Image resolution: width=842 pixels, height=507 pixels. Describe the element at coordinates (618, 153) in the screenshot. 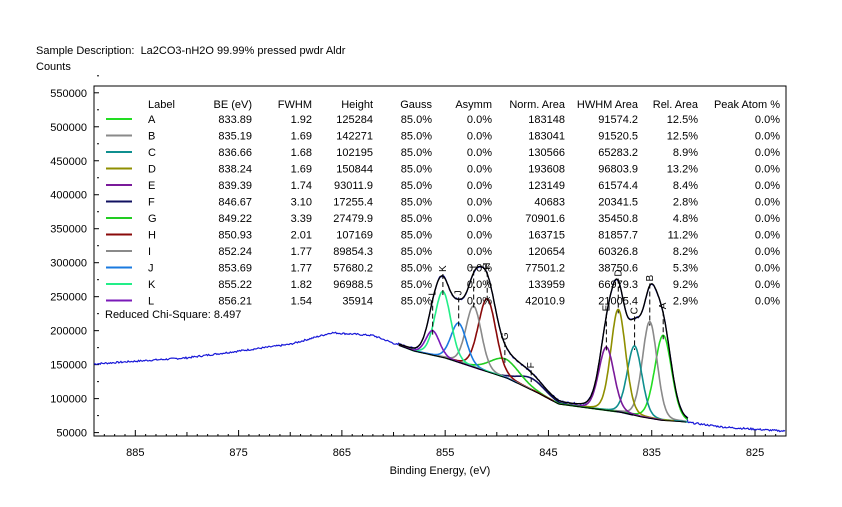

I see `legend-cell: 65283.2` at that location.